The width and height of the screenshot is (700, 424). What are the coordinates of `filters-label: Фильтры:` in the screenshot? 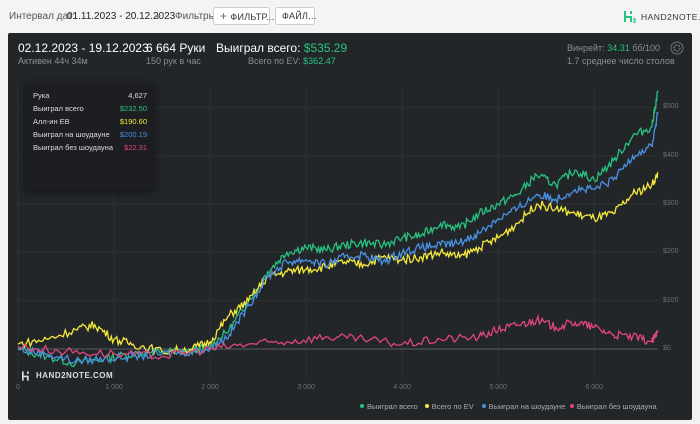 It's located at (197, 16).